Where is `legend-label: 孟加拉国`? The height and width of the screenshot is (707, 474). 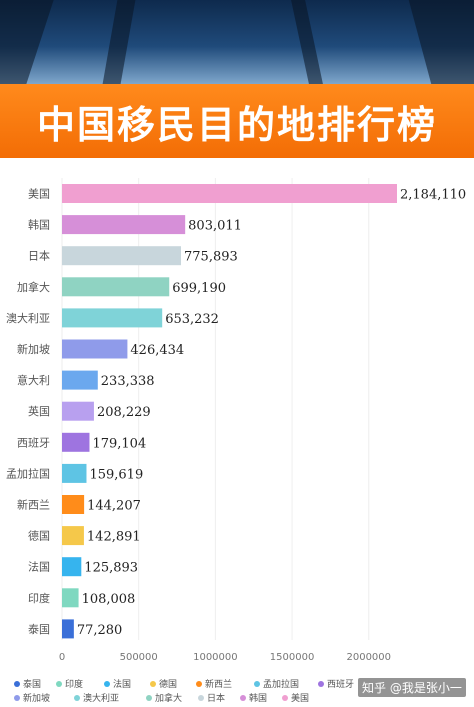 legend-label: 孟加拉国 is located at coordinates (281, 685).